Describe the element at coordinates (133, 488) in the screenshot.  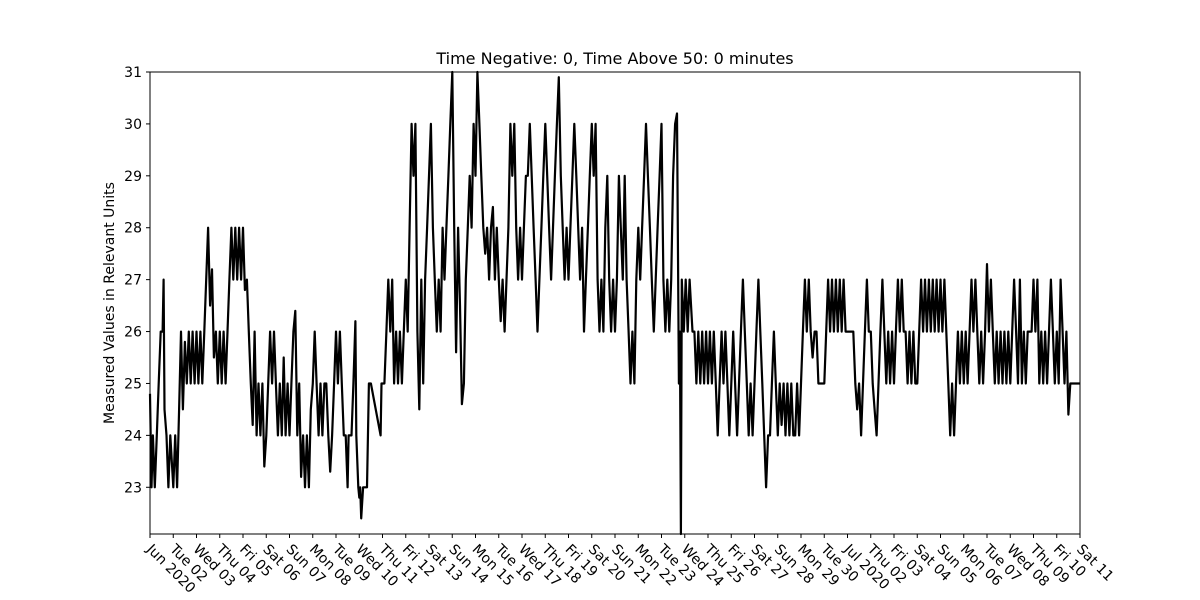
I see `y-tick-label: 23` at that location.